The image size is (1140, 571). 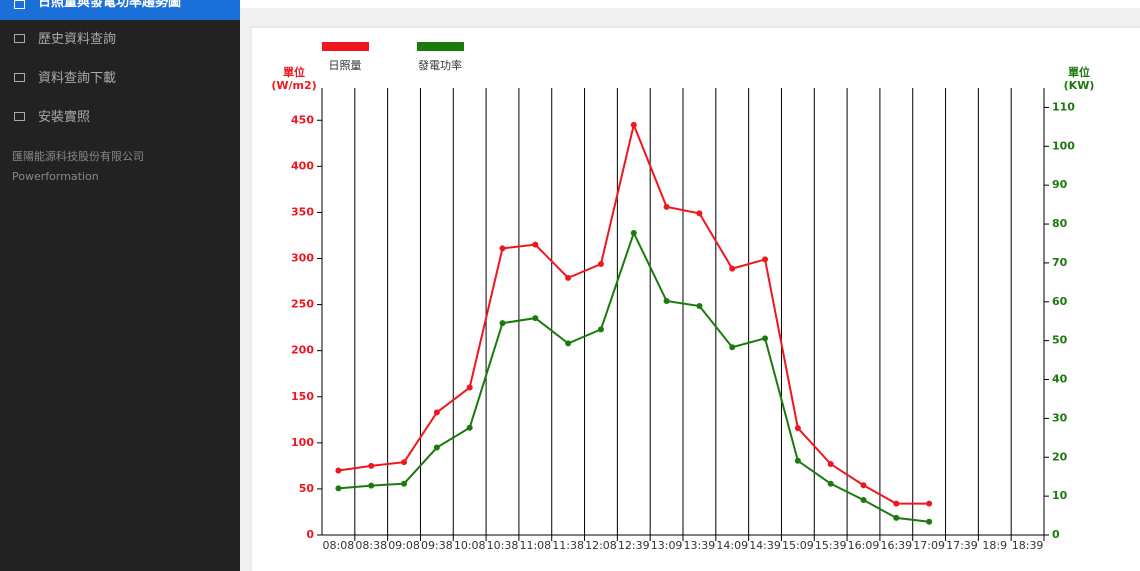 I want to click on y-tick-label: 100, so click(x=302, y=442).